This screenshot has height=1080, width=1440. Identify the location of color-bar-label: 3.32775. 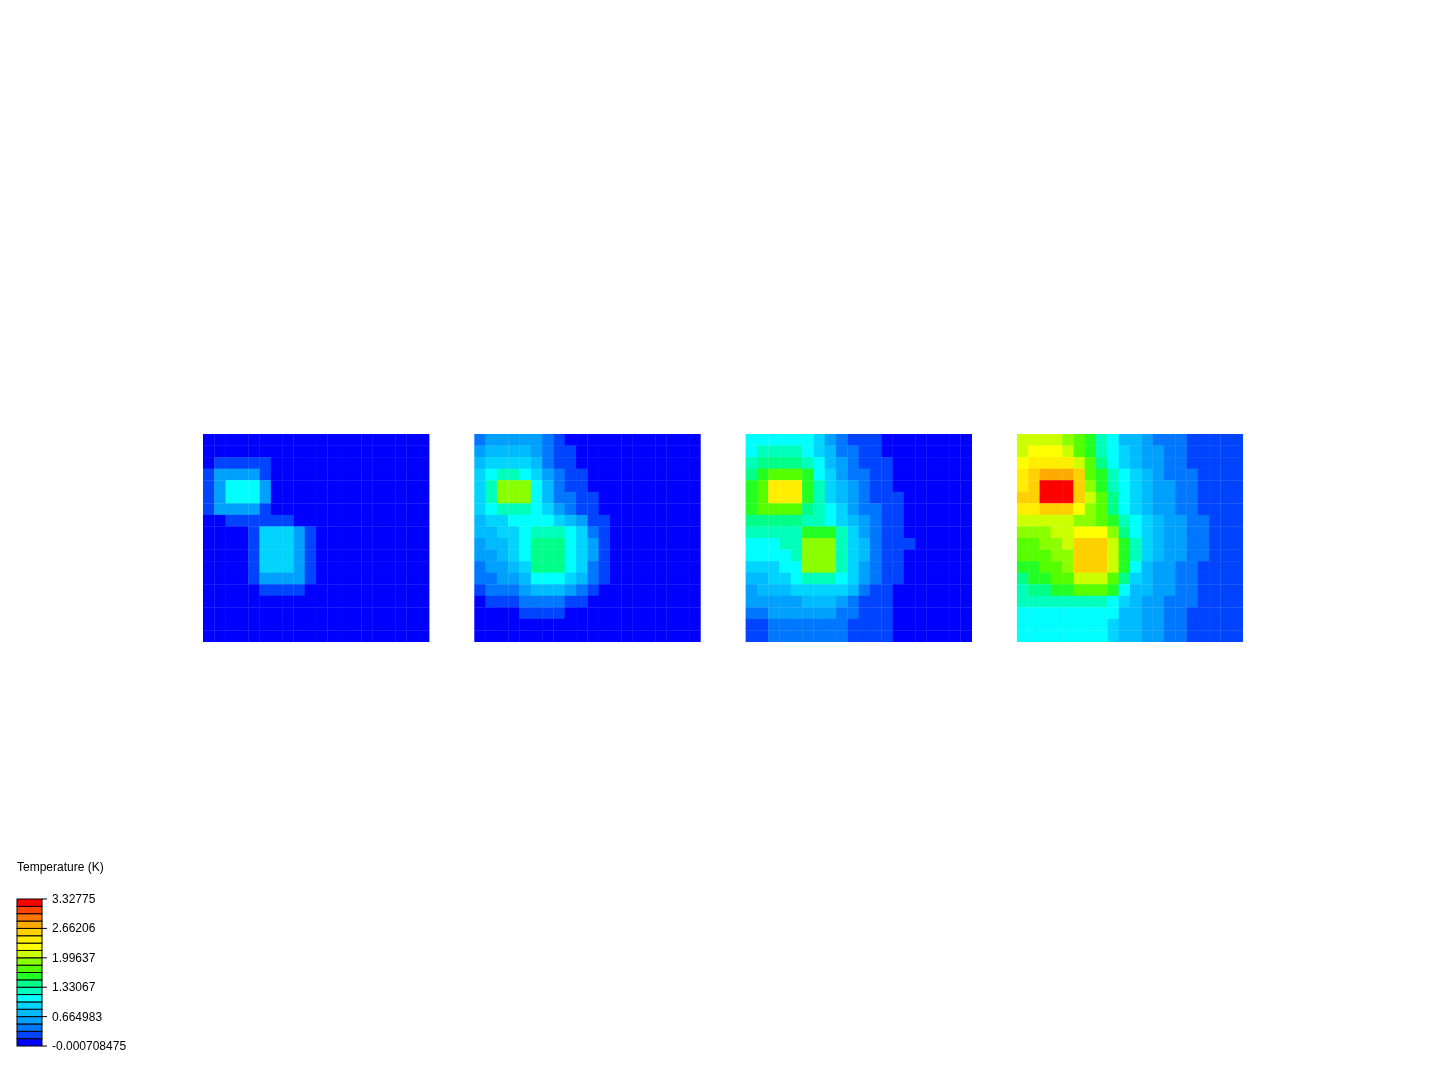
(74, 899).